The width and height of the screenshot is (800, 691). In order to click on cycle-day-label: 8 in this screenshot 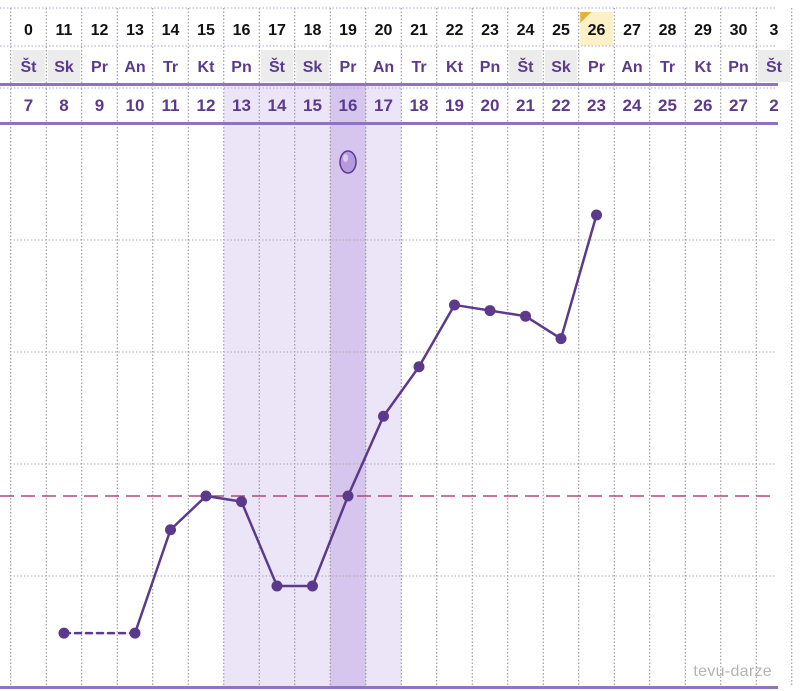, I will do `click(63, 105)`.